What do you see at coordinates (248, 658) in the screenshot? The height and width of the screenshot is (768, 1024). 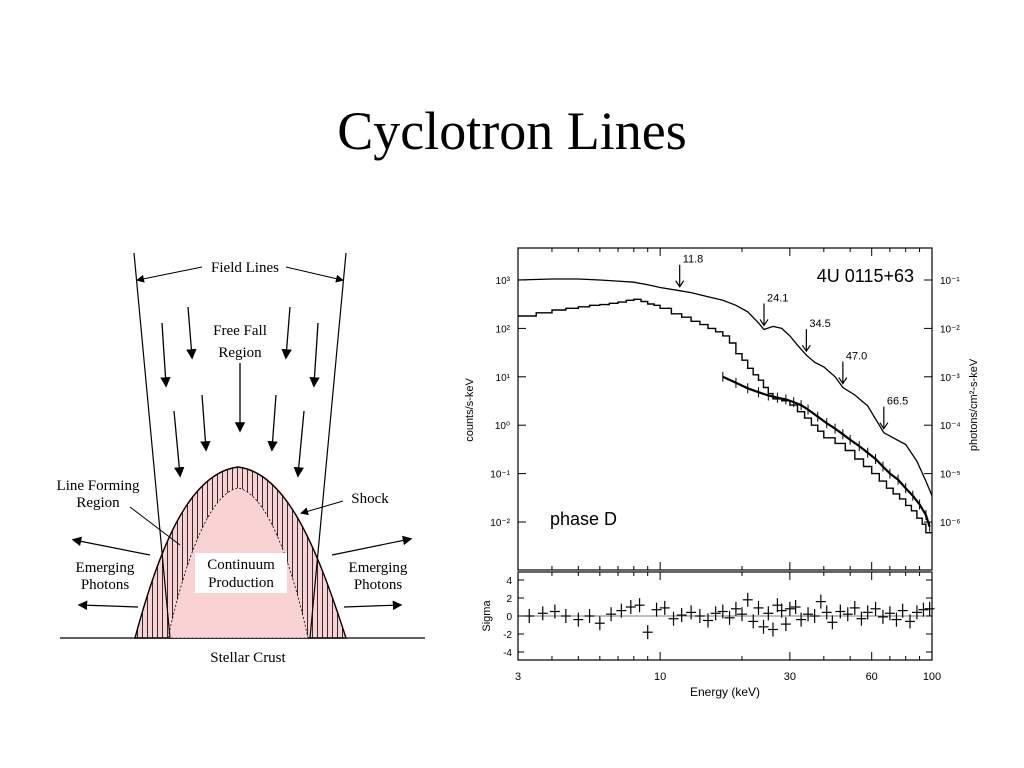 I see `stellar-crust-label: Stellar Crust` at bounding box center [248, 658].